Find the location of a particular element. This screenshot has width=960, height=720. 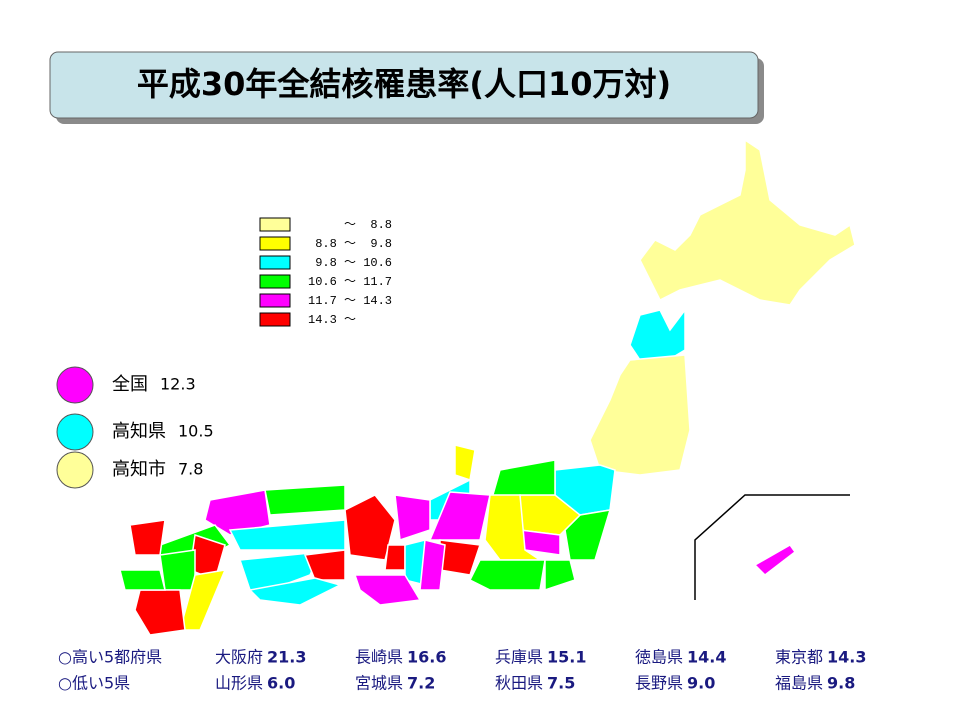

ranking-name: 東京都 is located at coordinates (799, 657).